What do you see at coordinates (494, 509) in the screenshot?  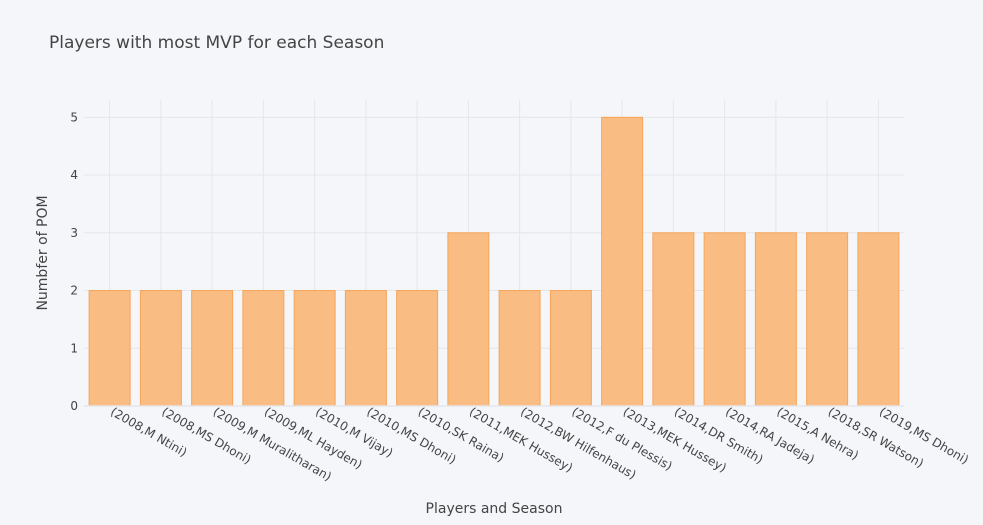 I see `x-axis-title: Players and Season` at bounding box center [494, 509].